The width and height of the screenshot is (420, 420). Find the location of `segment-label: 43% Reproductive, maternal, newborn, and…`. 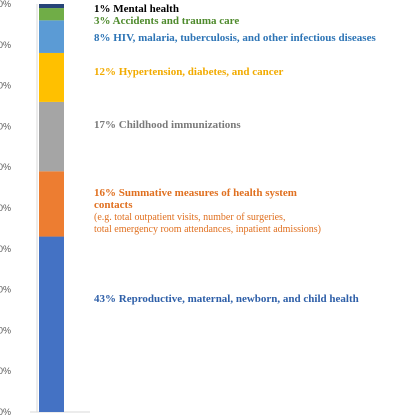

segment-label: 43% Reproductive, maternal, newborn, and… is located at coordinates (226, 299).